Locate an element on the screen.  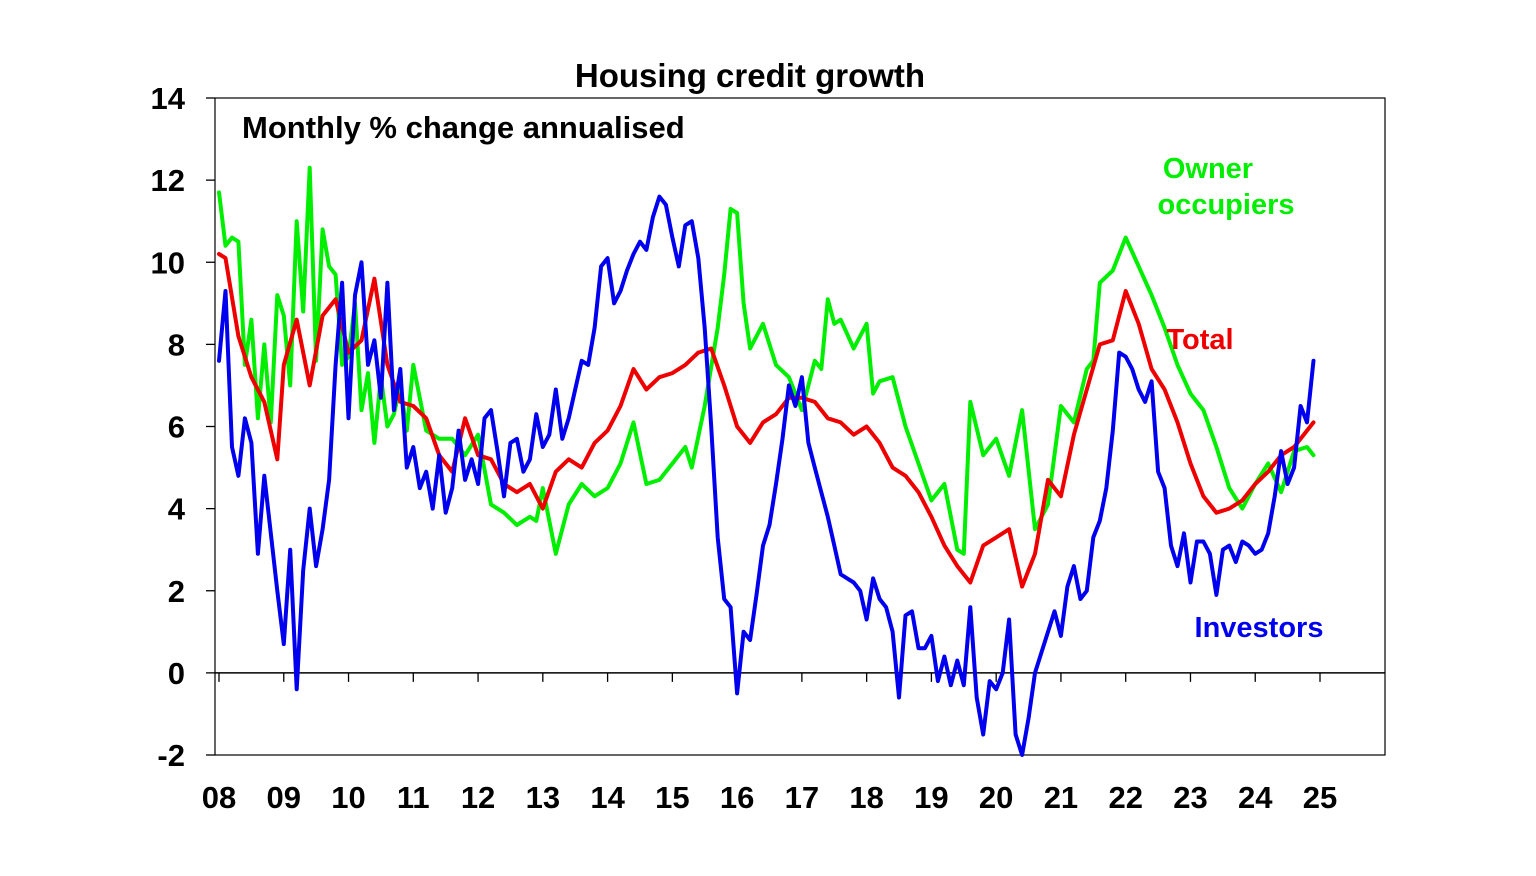
series-label-owner-line-2: occupiers is located at coordinates (1226, 205).